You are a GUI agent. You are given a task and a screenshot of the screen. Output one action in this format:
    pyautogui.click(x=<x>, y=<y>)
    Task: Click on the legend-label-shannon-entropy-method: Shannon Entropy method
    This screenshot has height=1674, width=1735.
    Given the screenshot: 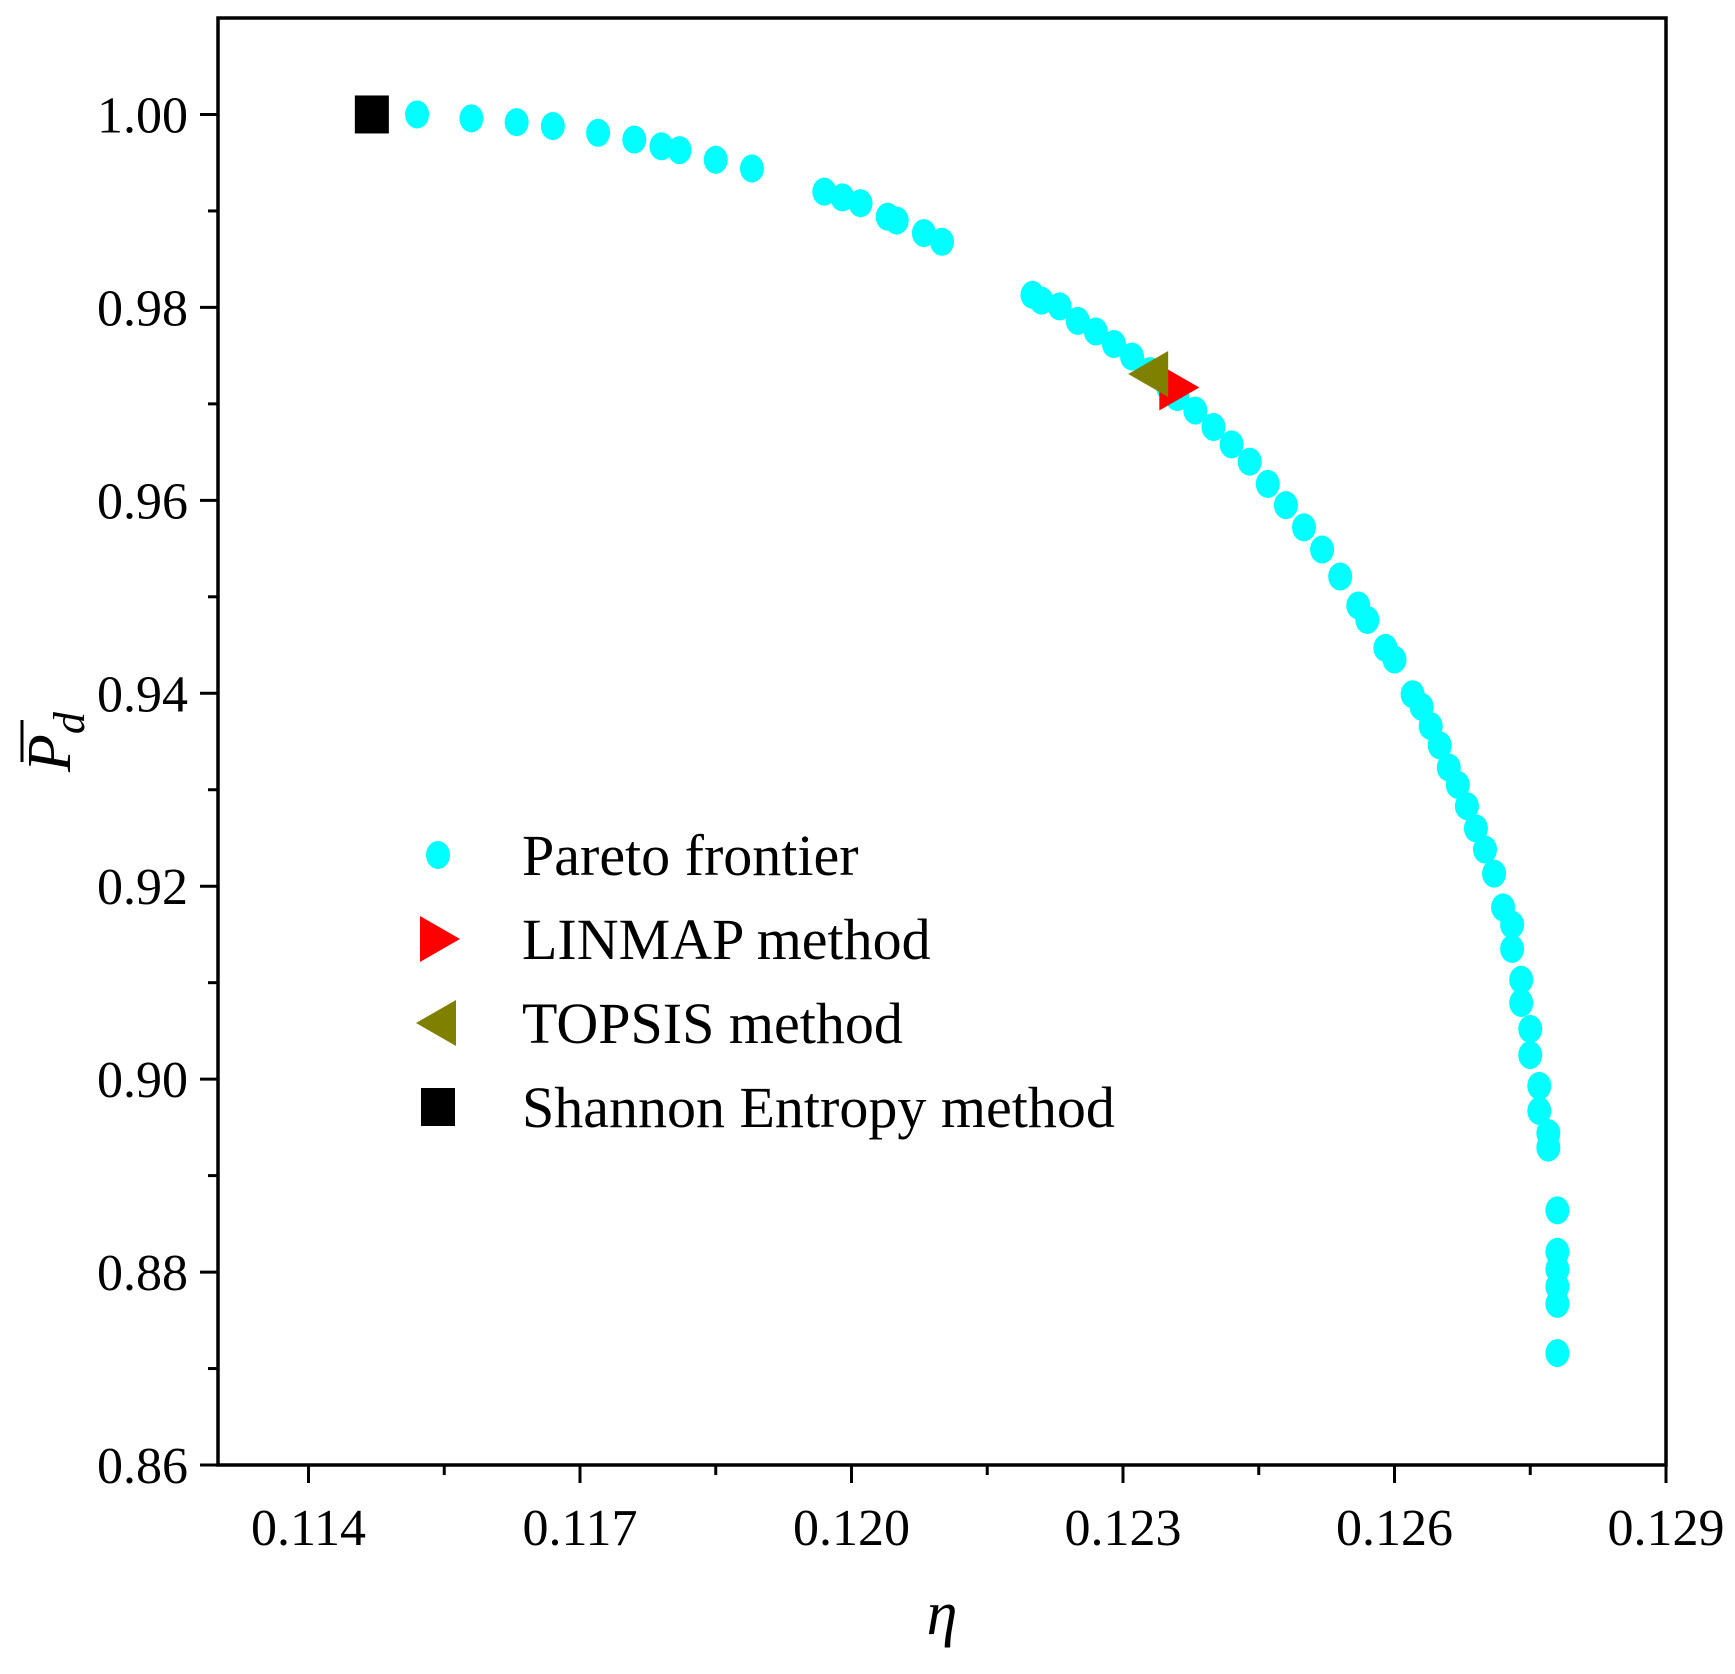 What is the action you would take?
    pyautogui.click(x=818, y=1107)
    